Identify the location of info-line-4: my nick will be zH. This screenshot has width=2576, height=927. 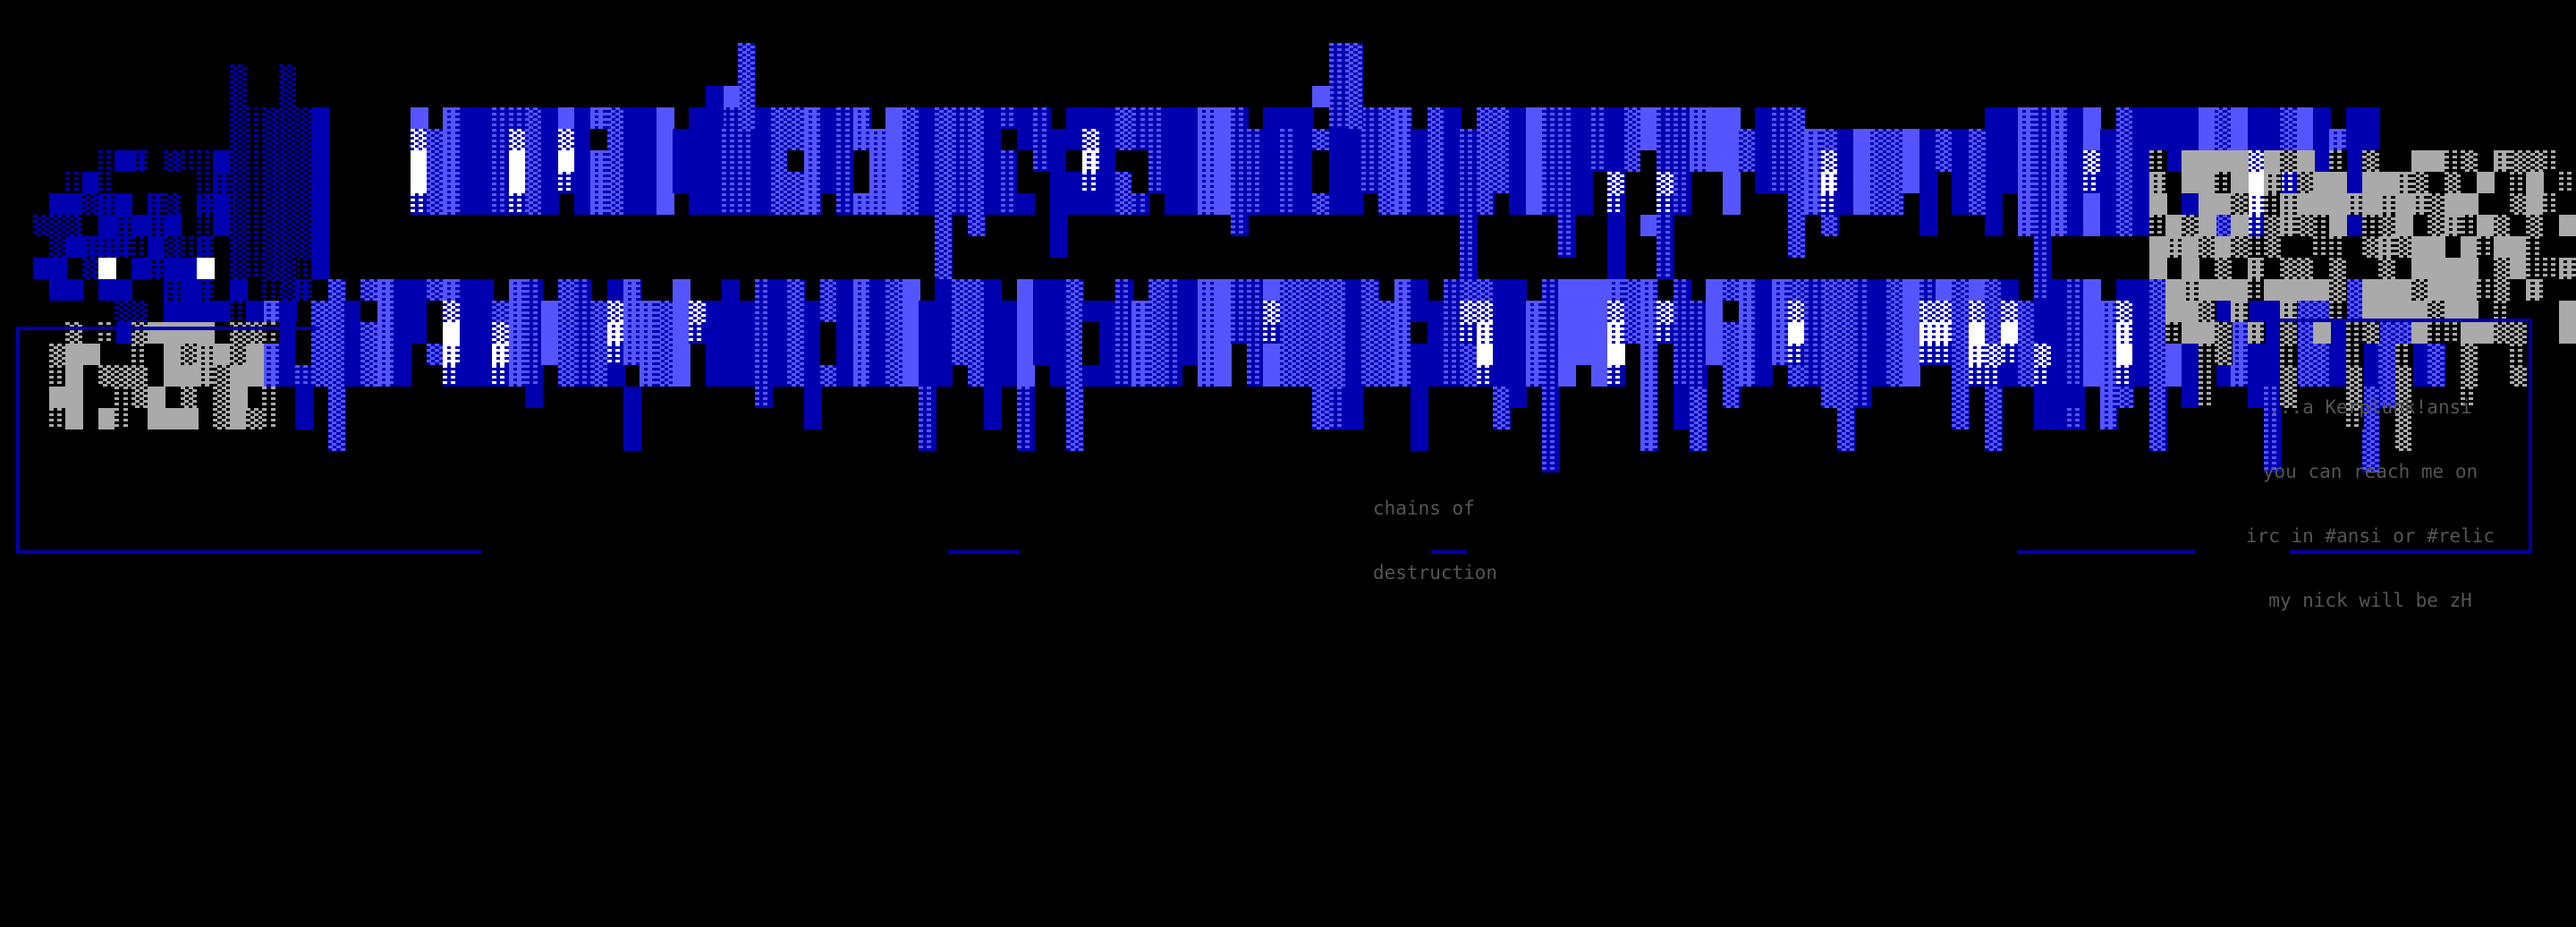
(2370, 600).